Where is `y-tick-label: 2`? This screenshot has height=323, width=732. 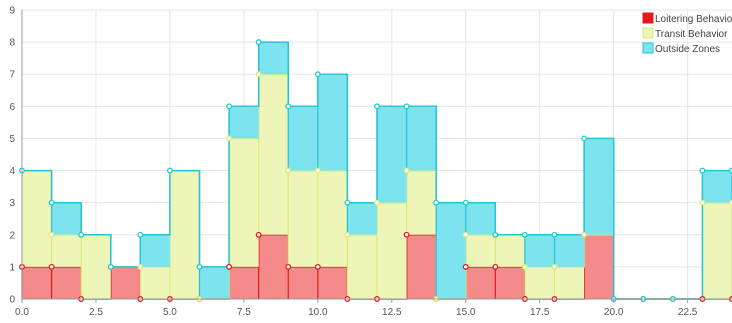 y-tick-label: 2 is located at coordinates (12, 235).